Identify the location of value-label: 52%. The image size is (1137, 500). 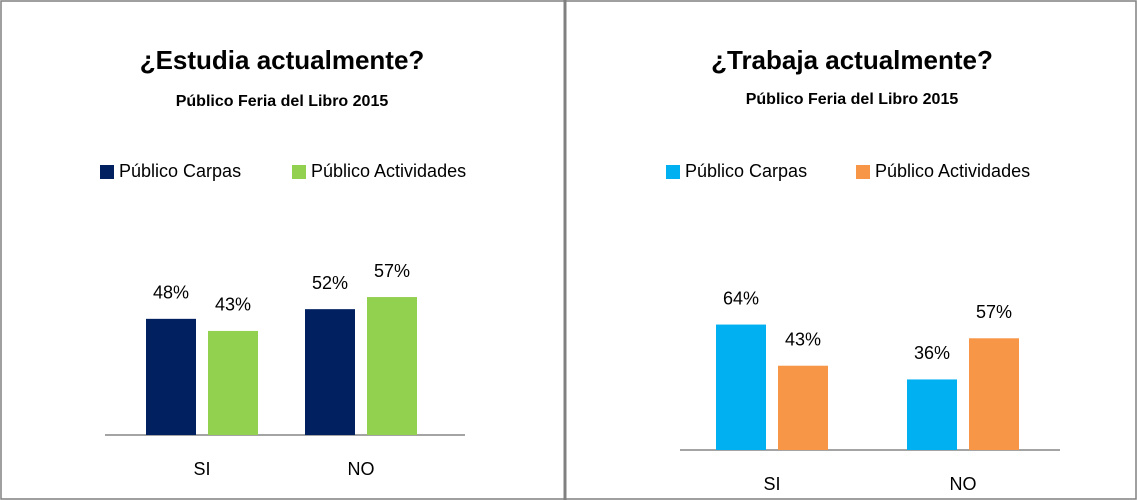
(330, 283).